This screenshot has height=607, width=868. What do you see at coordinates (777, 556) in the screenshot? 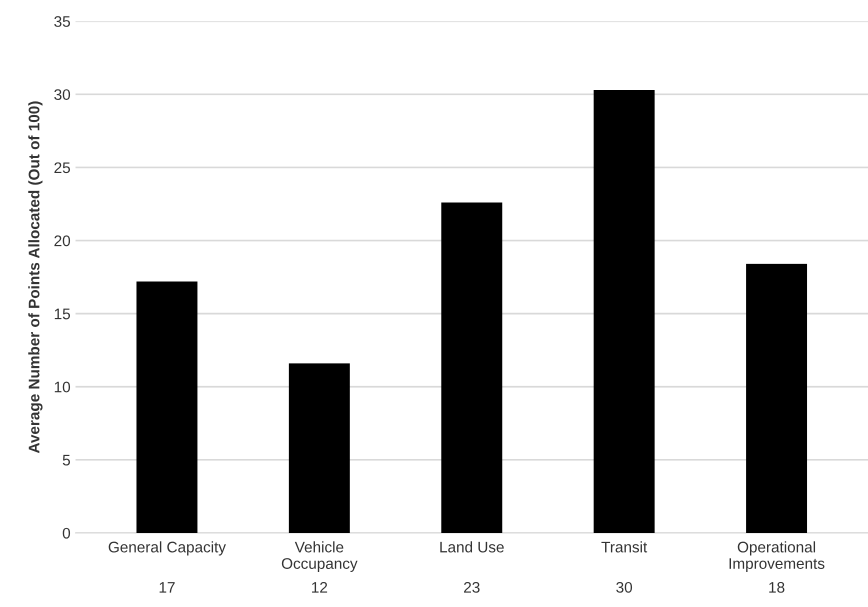
I see `x-tick-label: Operational Improvements` at bounding box center [777, 556].